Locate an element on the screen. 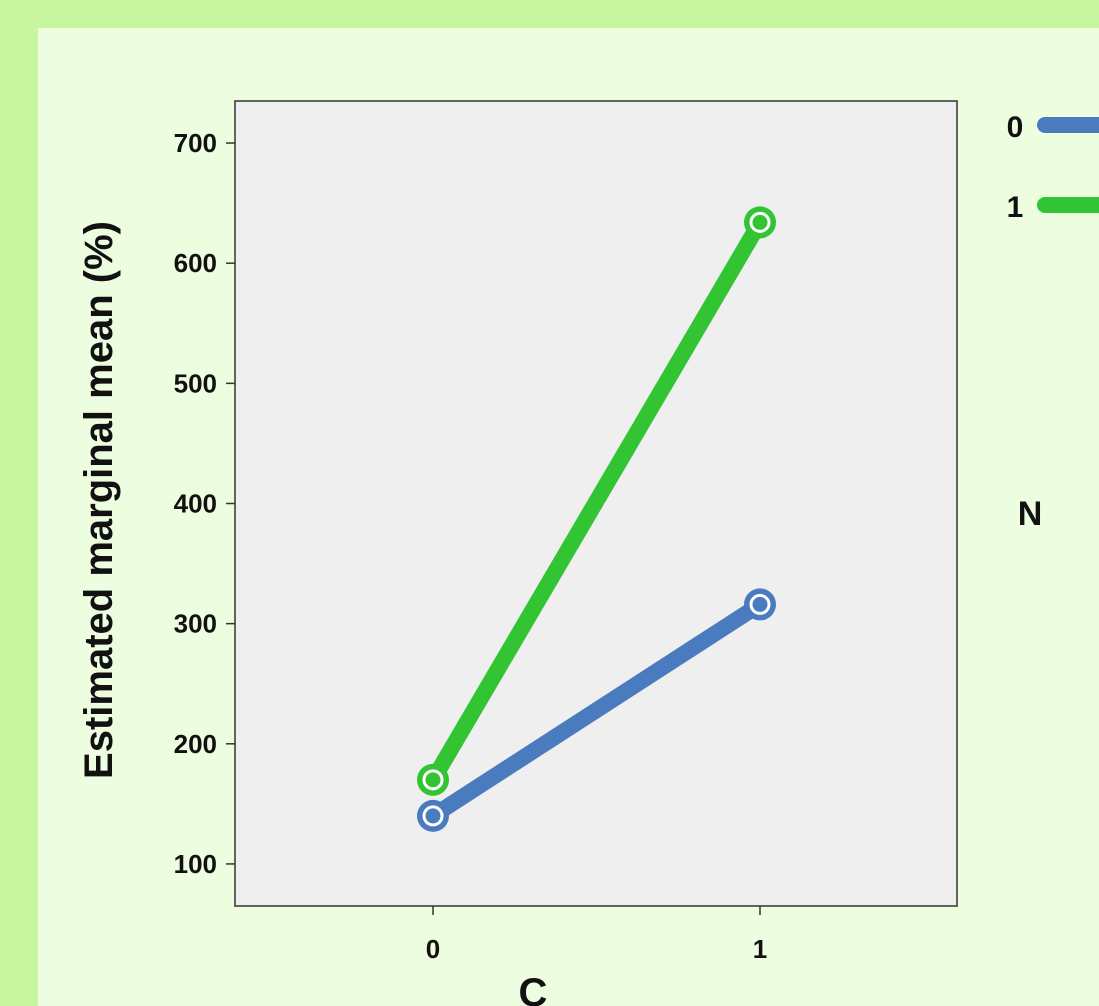 The image size is (1099, 1006). y-tick-label: 200 is located at coordinates (195, 744).